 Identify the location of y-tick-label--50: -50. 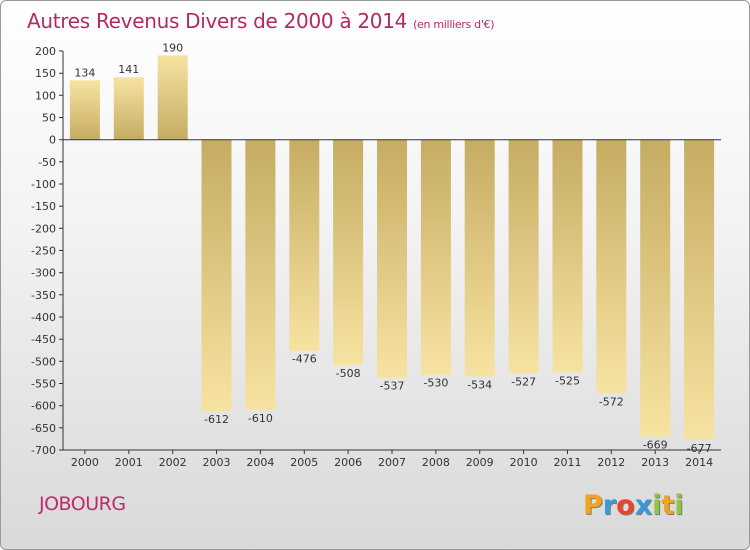
(47, 162).